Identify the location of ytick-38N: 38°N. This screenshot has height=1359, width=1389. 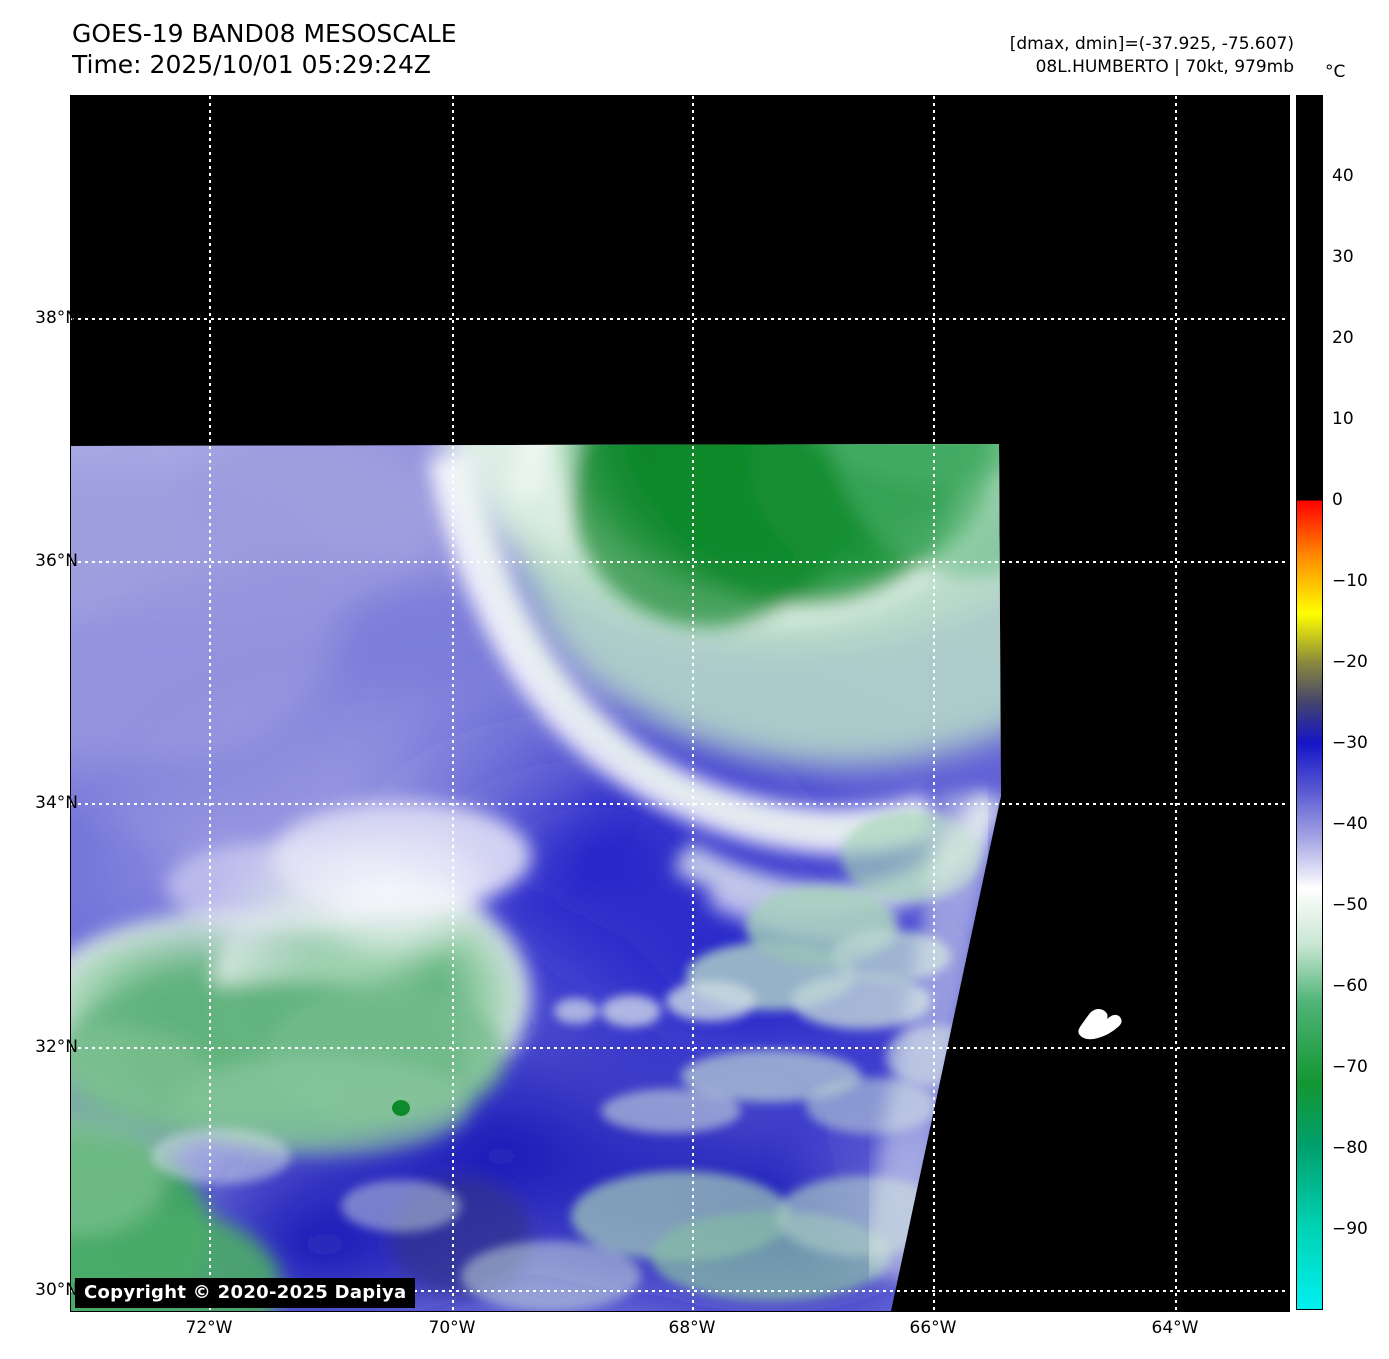
(56, 318).